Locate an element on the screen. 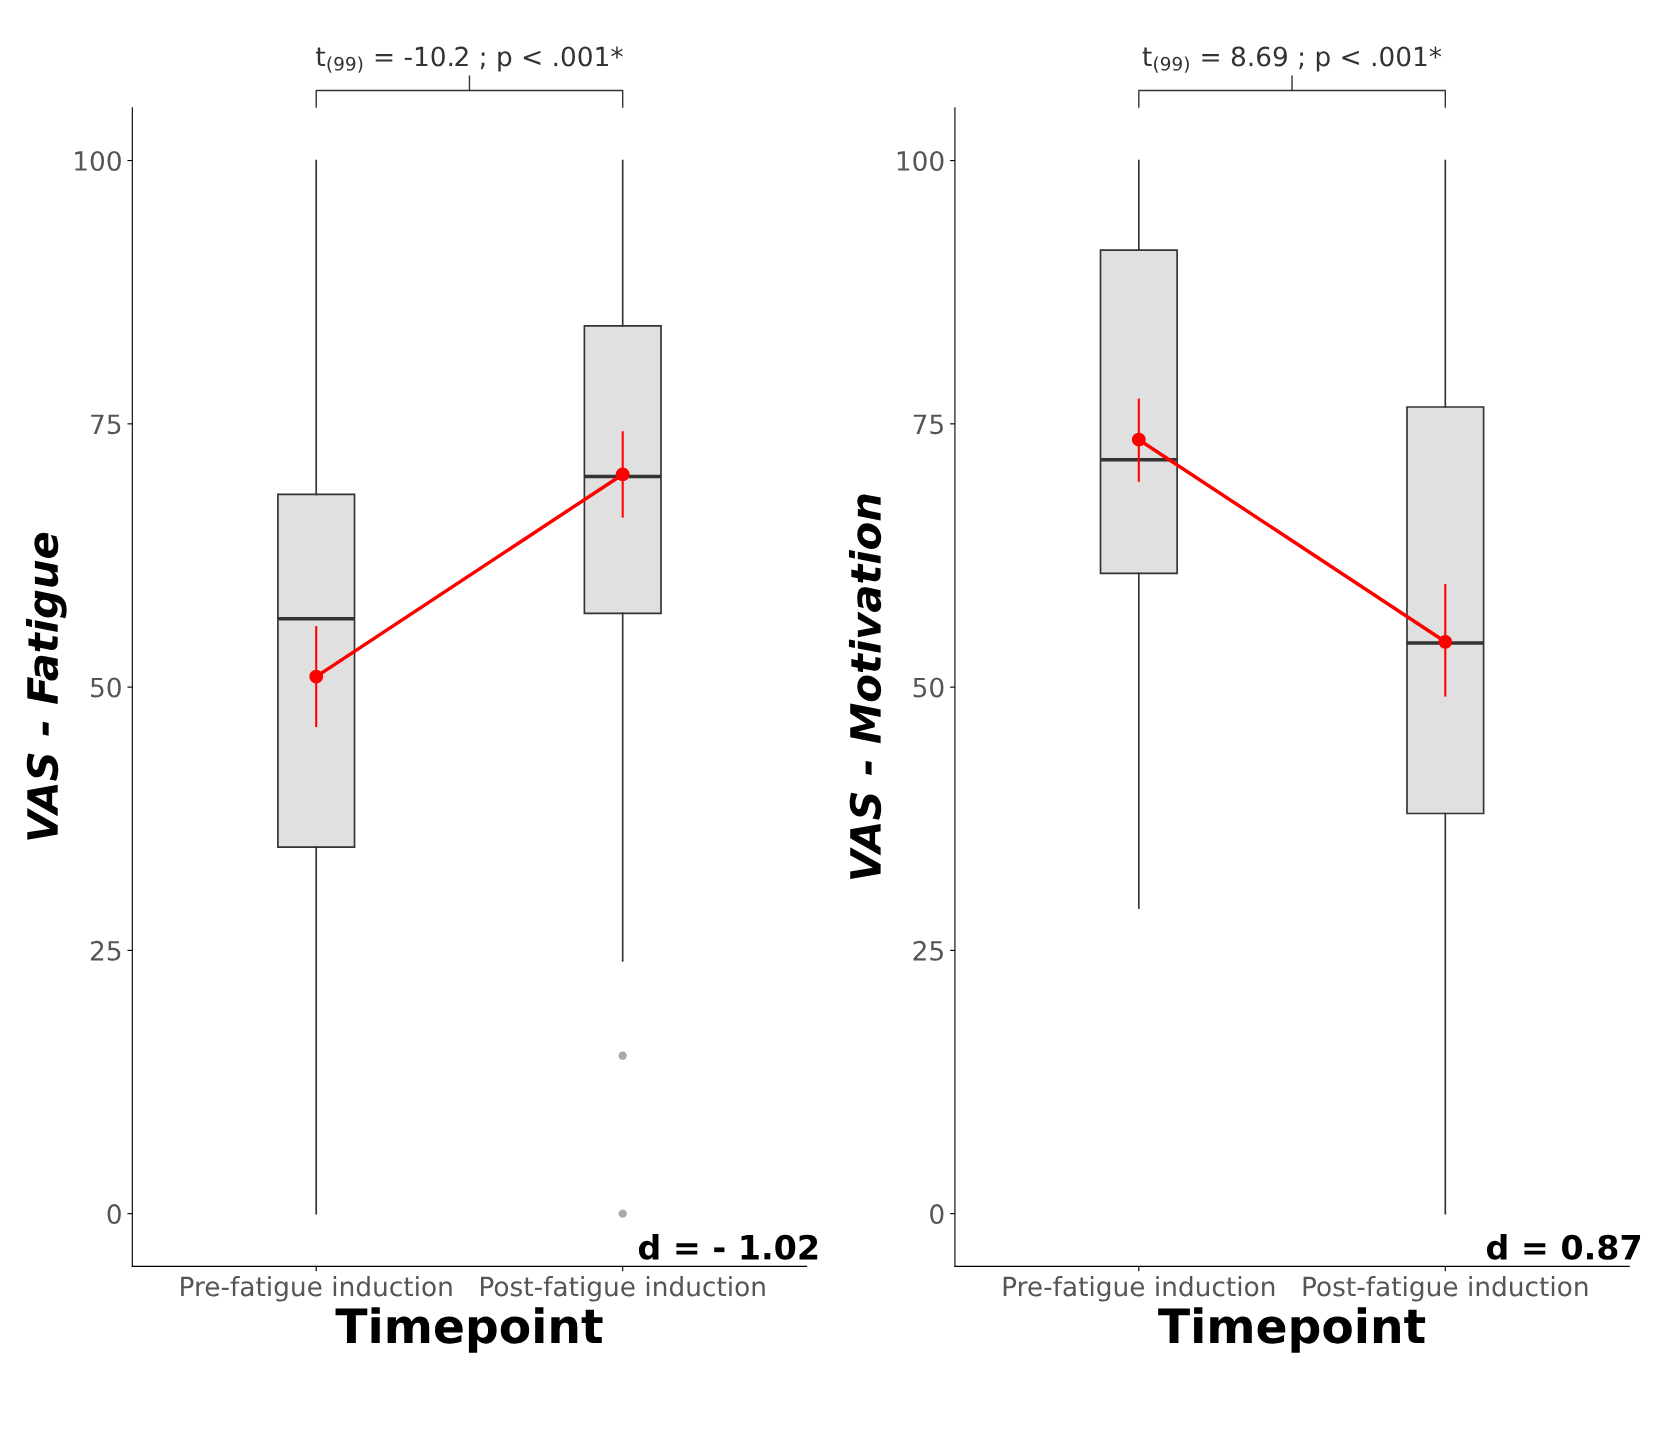 Image resolution: width=1654 pixels, height=1439 pixels. annotation: d = 0.87 is located at coordinates (1563, 1247).